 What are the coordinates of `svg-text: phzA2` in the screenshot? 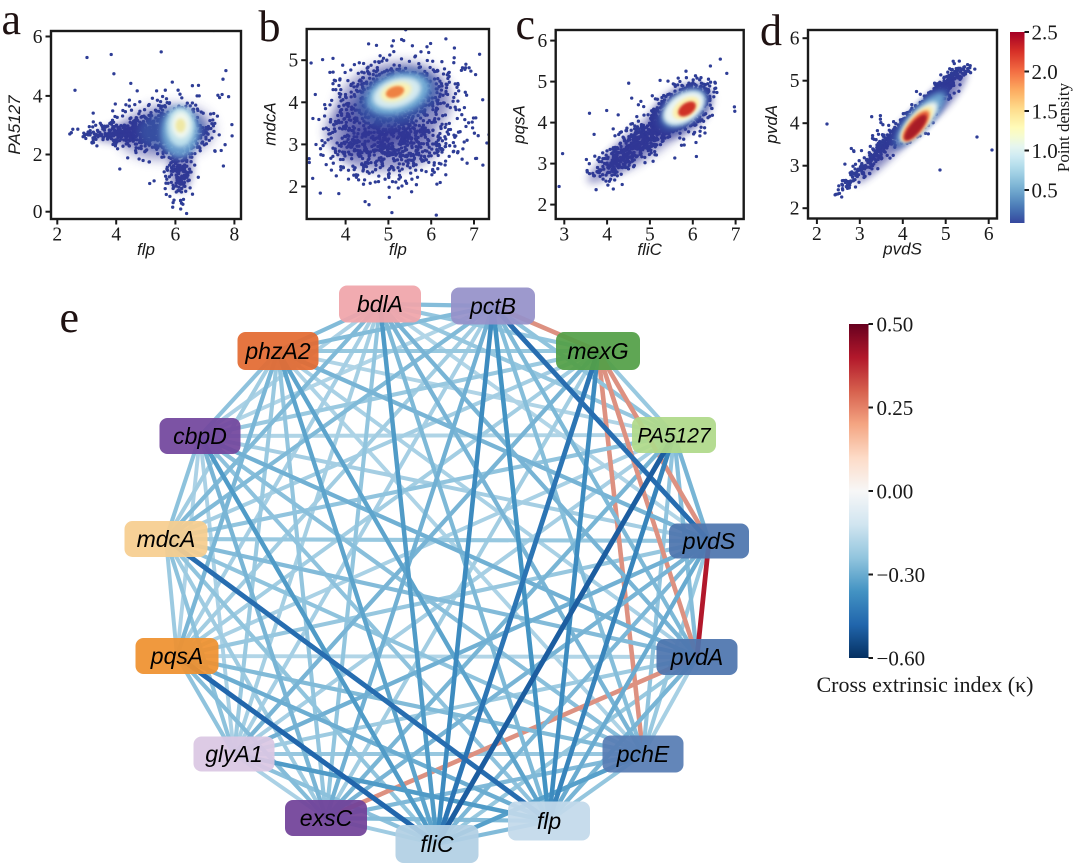 It's located at (277, 351).